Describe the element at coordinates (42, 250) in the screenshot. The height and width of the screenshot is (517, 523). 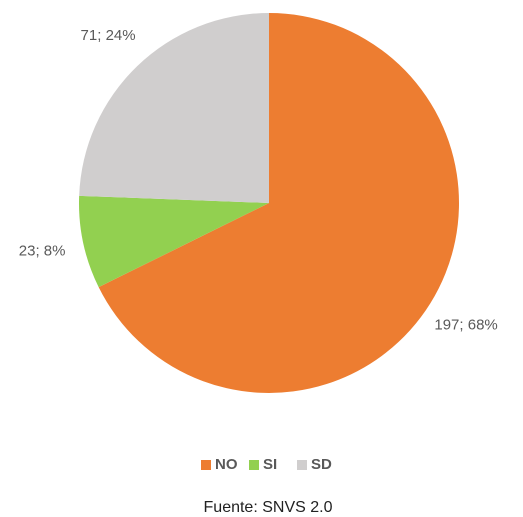
I see `data-label: 23; 8%` at that location.